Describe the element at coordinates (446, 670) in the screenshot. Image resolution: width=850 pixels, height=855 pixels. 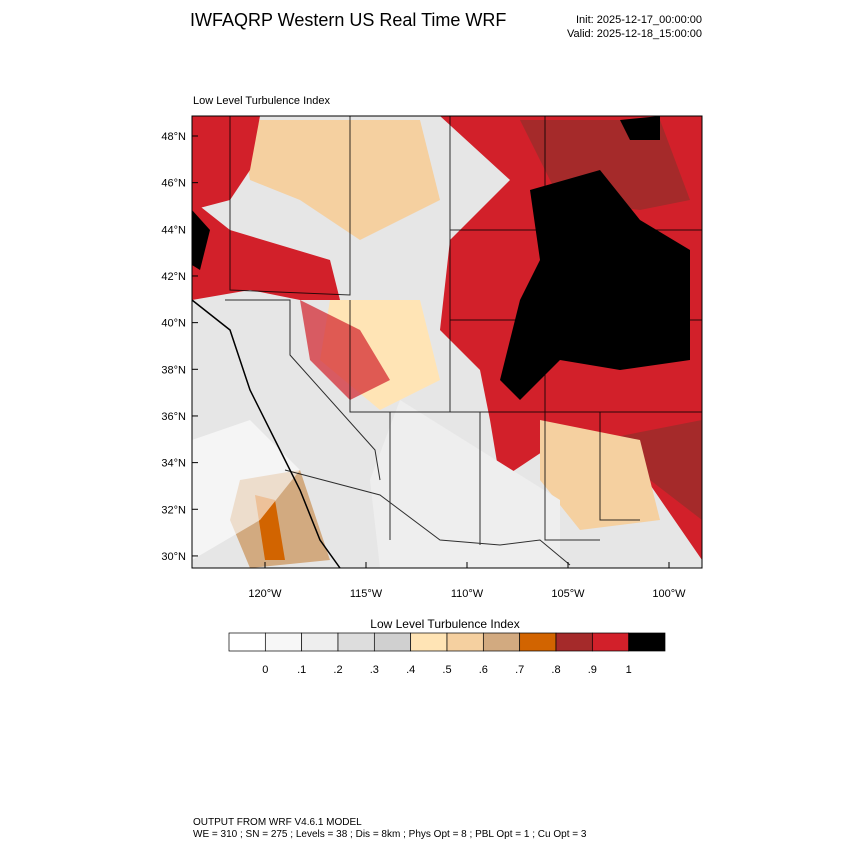
I see `colorbar-tick-label: .5` at that location.